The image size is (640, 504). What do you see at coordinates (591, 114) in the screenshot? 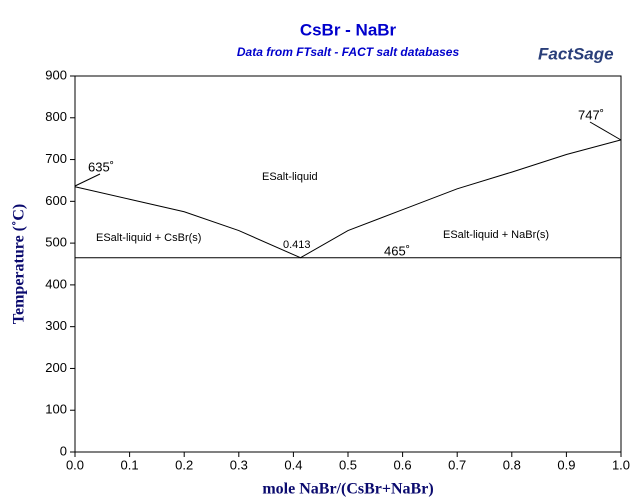
I see `annotation: 747˚` at bounding box center [591, 114].